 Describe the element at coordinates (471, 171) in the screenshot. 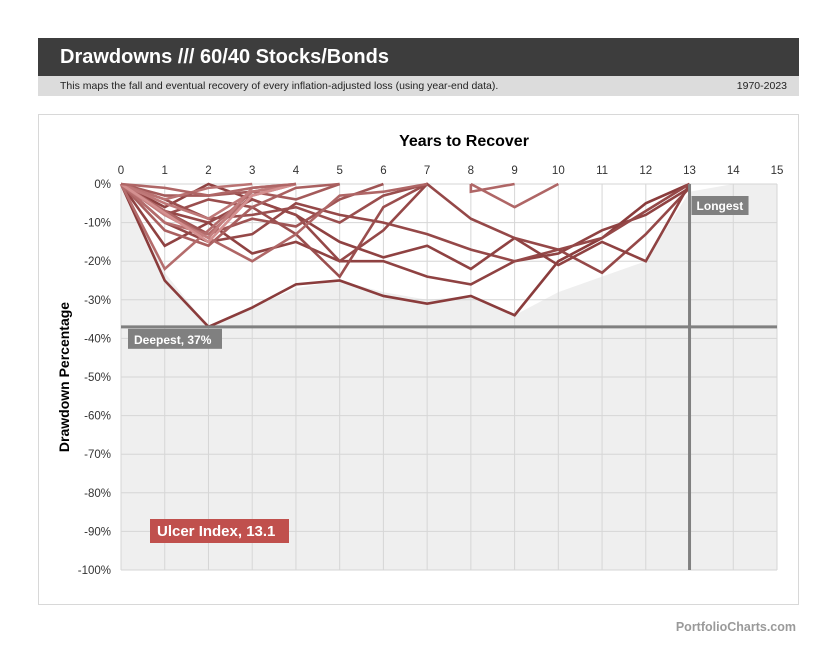

I see `x-tick-label: 8` at that location.